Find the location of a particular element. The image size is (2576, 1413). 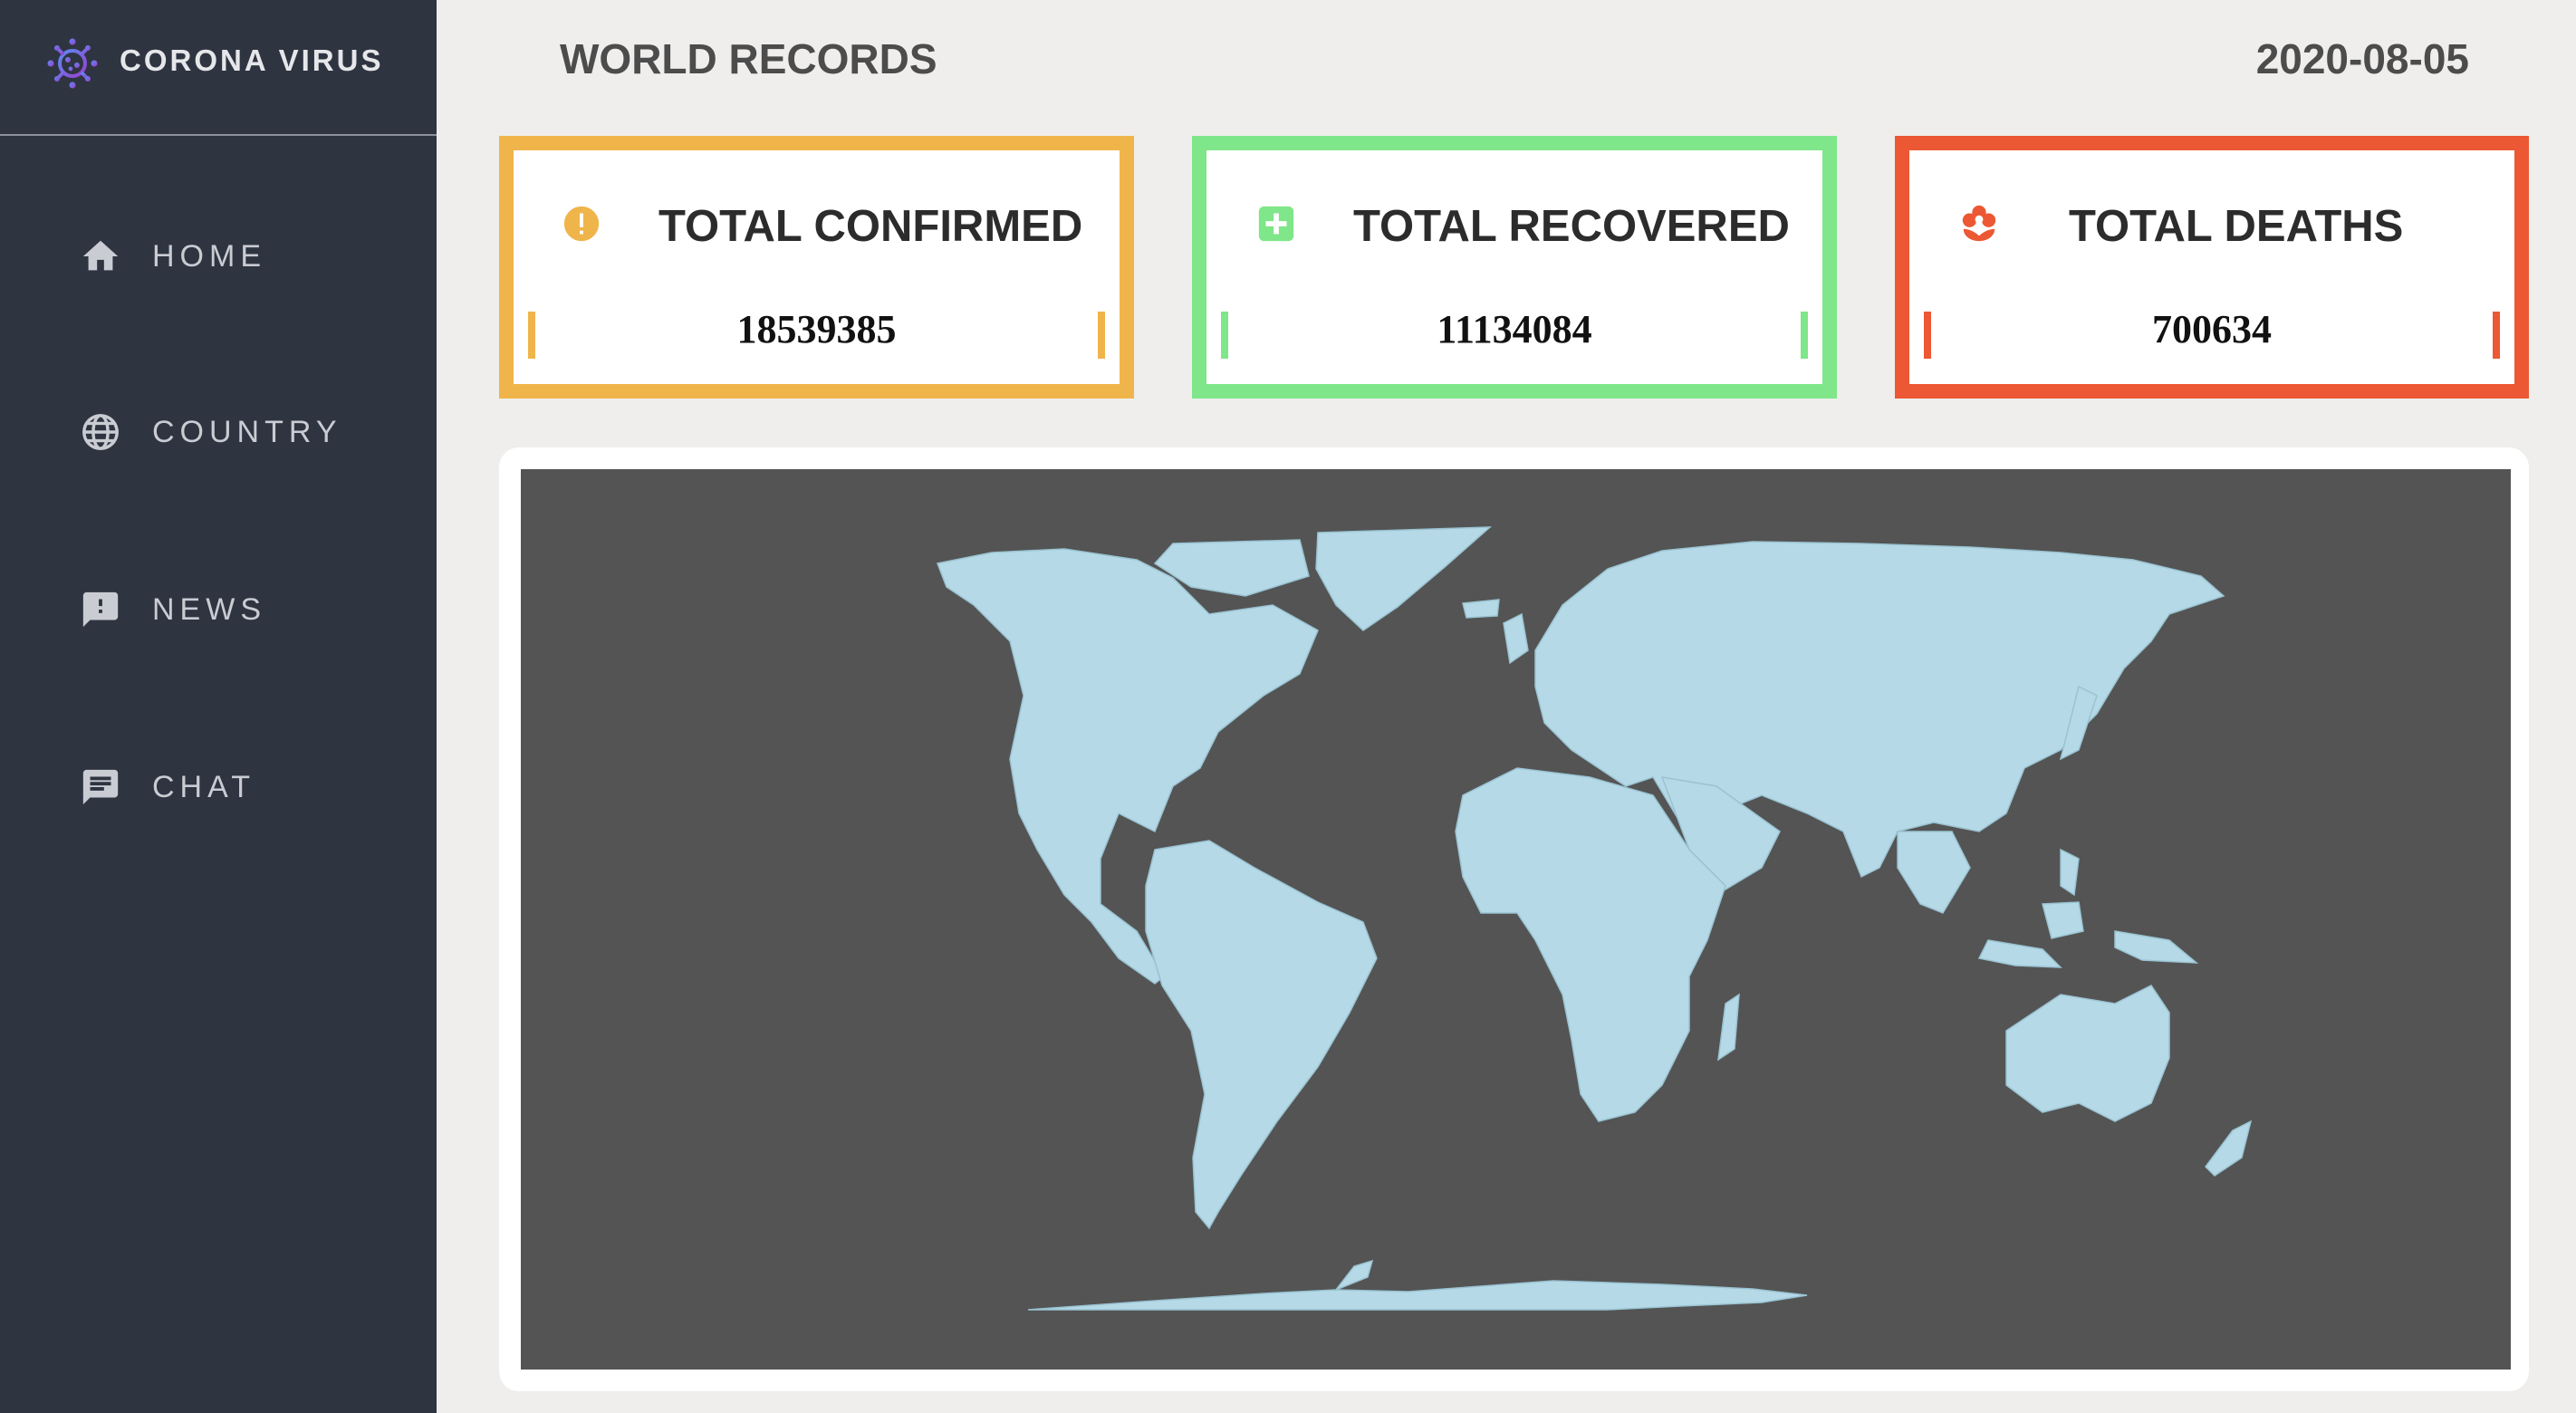

globe-icon is located at coordinates (100, 432).